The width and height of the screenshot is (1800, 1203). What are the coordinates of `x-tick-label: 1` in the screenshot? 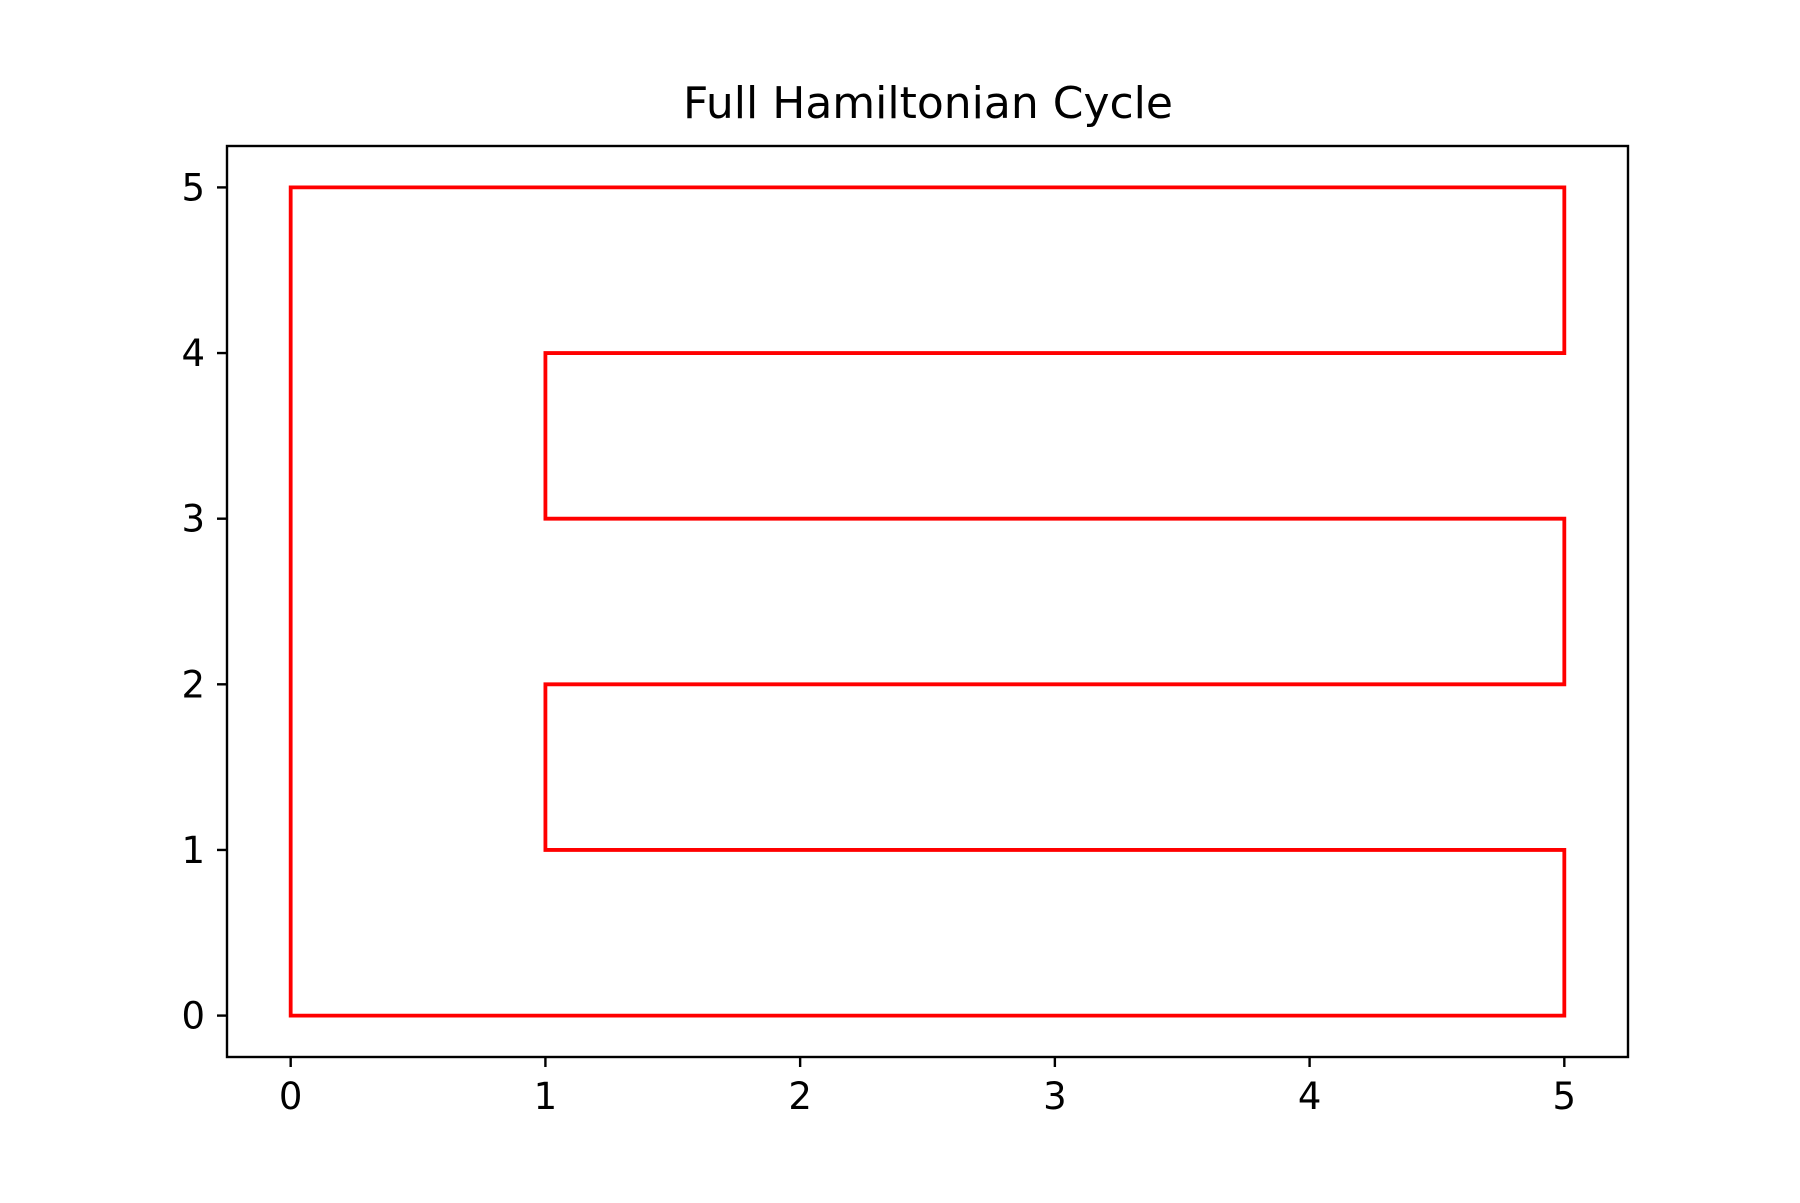 It's located at (546, 1096).